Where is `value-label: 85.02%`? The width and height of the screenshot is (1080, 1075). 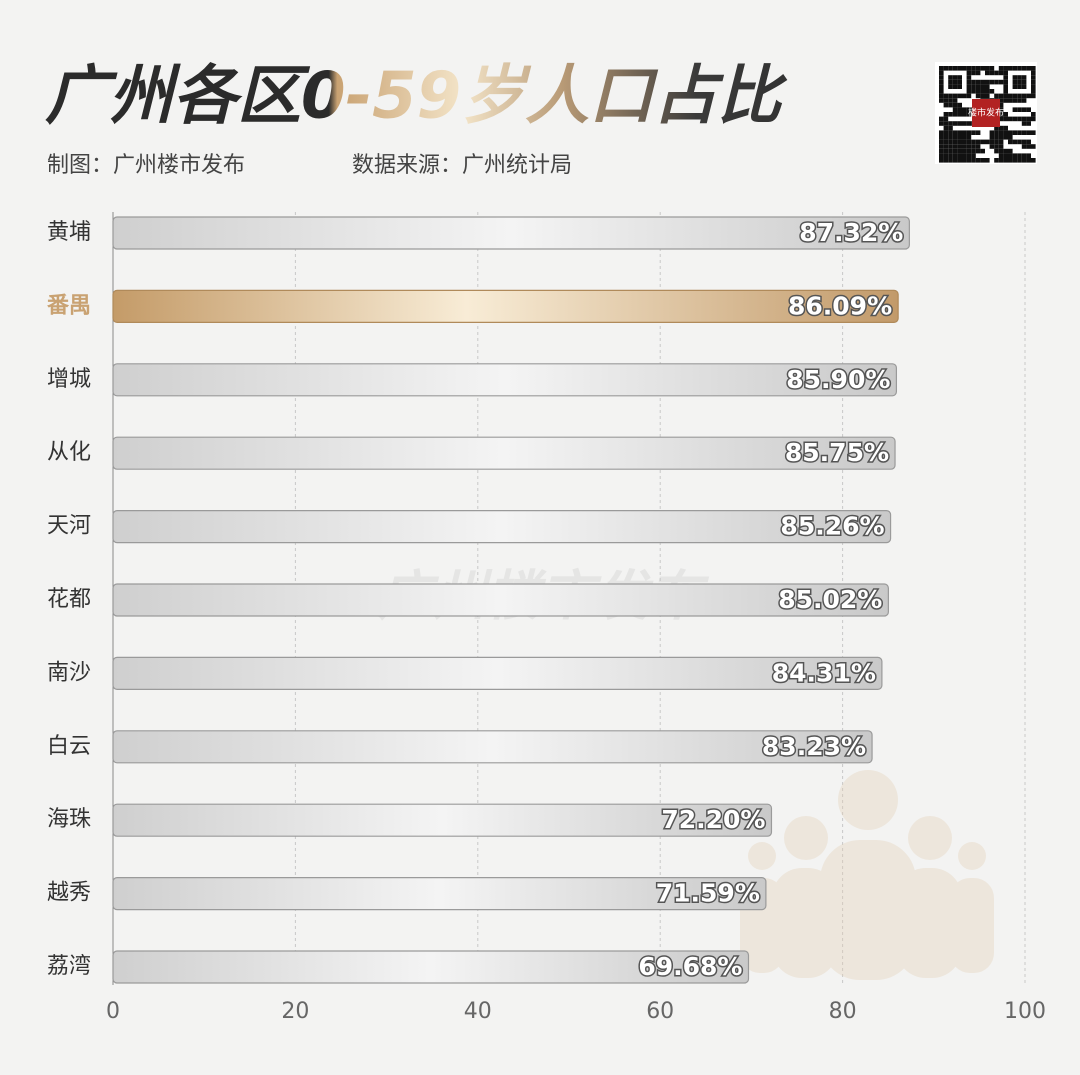
value-label: 85.02% is located at coordinates (830, 599).